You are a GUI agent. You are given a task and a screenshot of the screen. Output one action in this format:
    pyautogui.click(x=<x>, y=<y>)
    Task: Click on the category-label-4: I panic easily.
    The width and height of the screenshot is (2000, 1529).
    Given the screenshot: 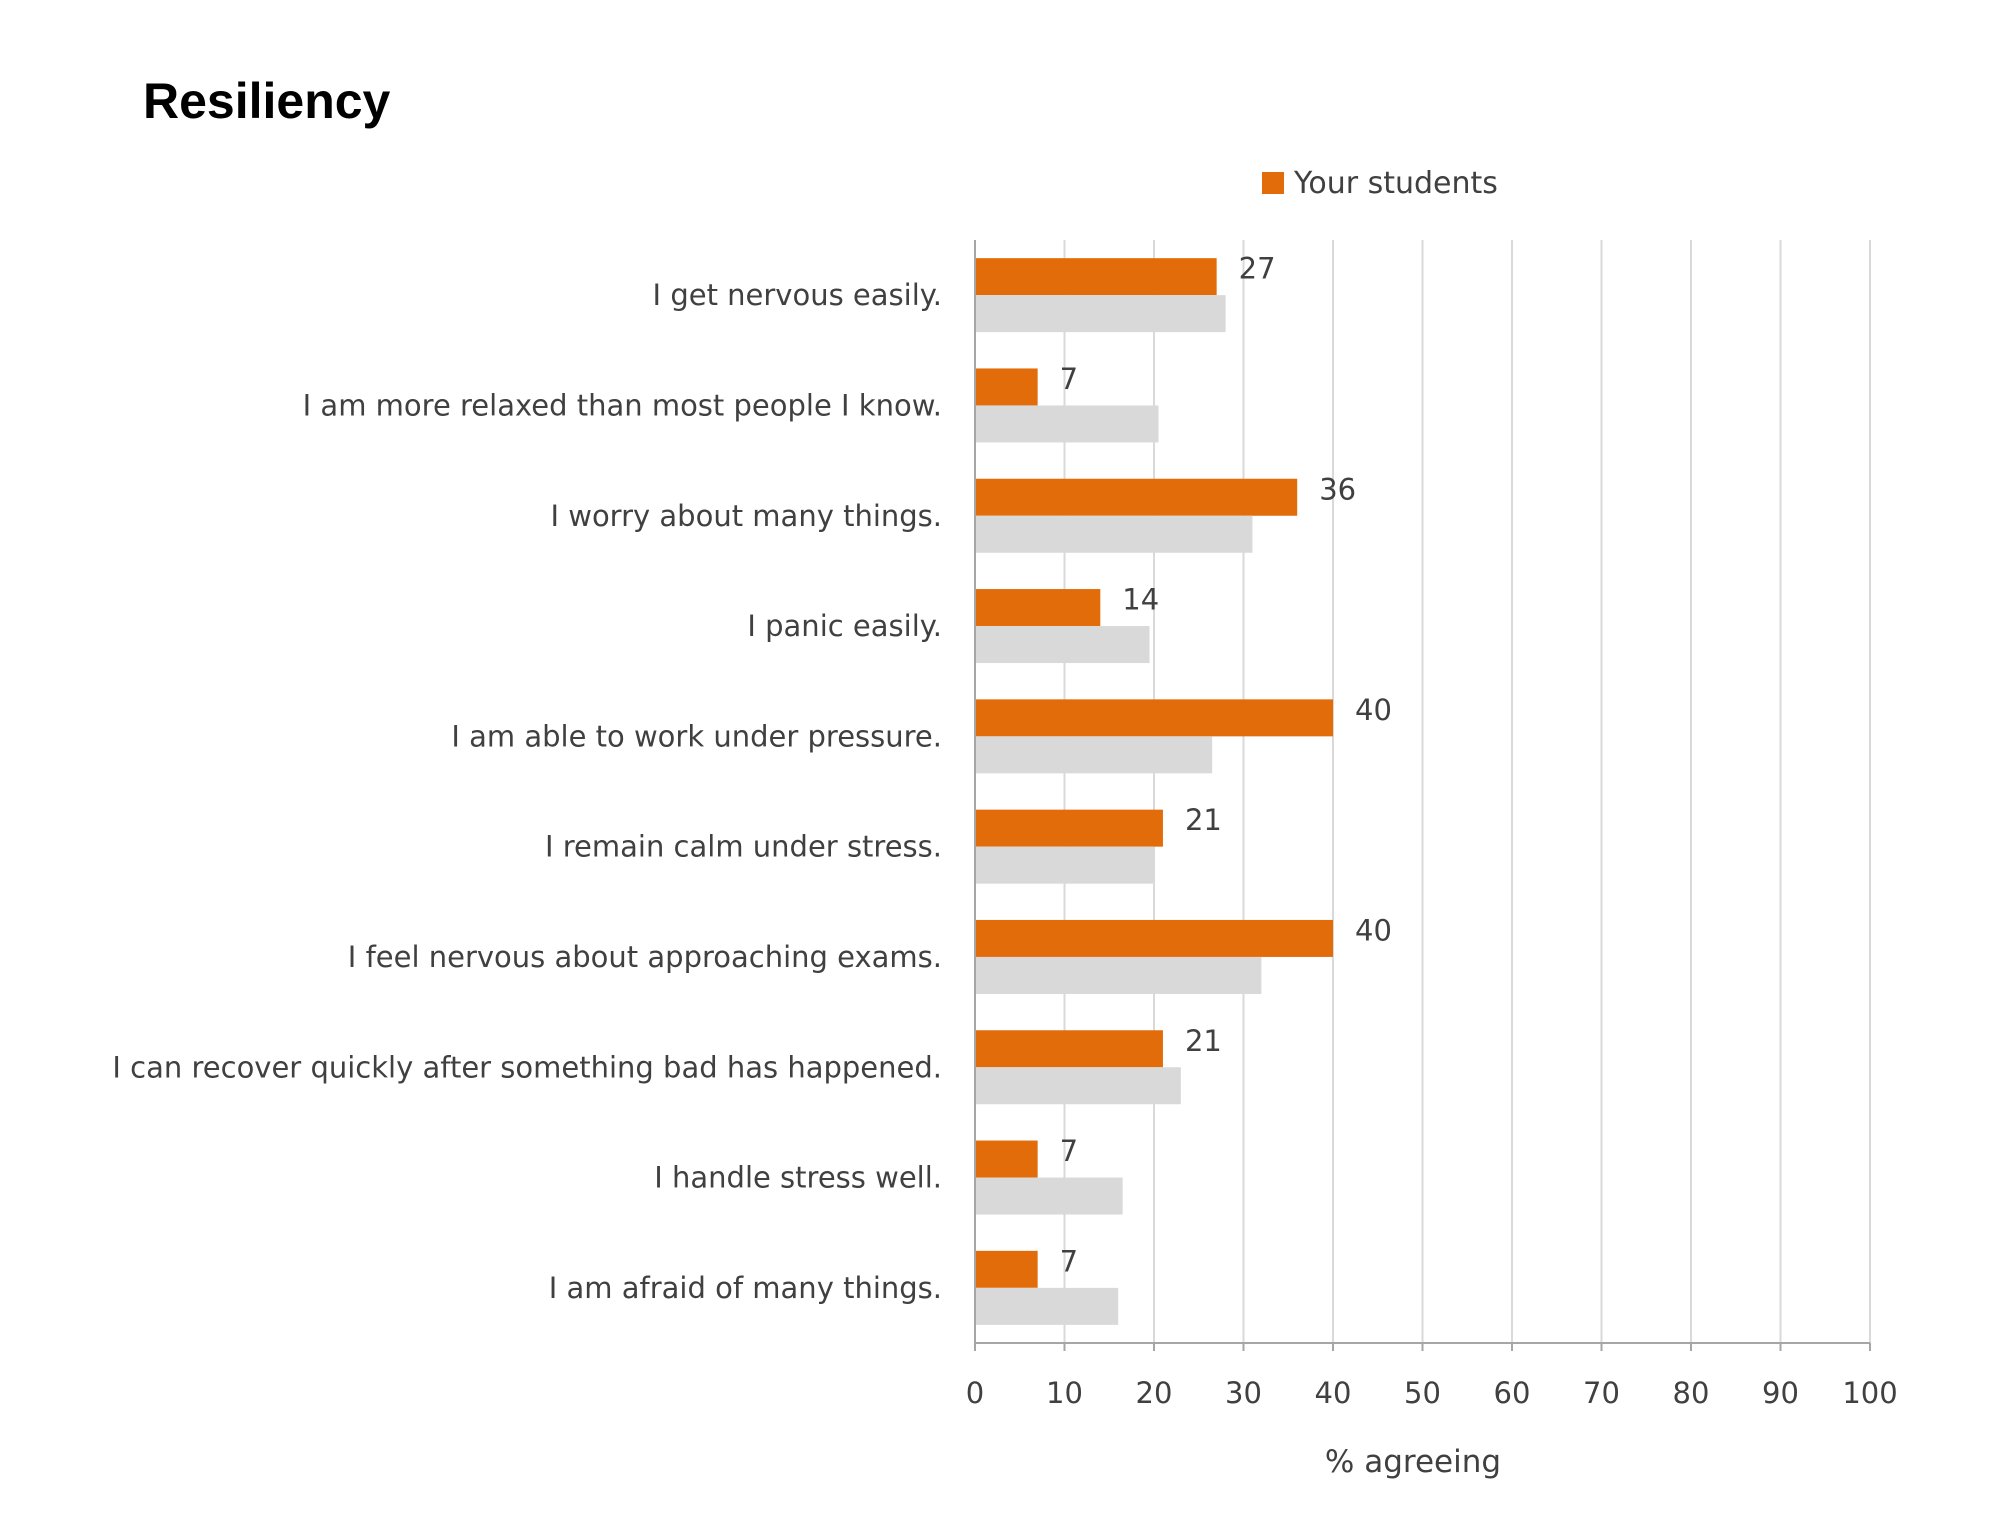 What is the action you would take?
    pyautogui.click(x=844, y=626)
    